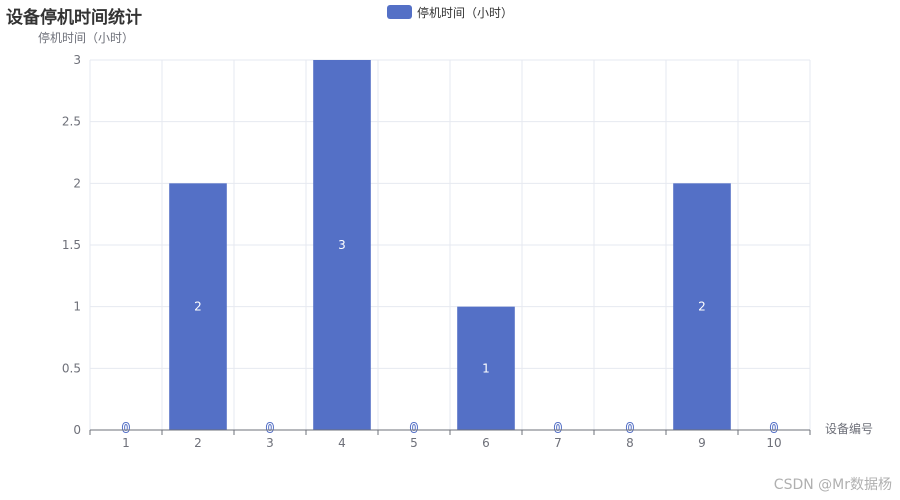 Image resolution: width=900 pixels, height=500 pixels. I want to click on legend-swatch, so click(399, 12).